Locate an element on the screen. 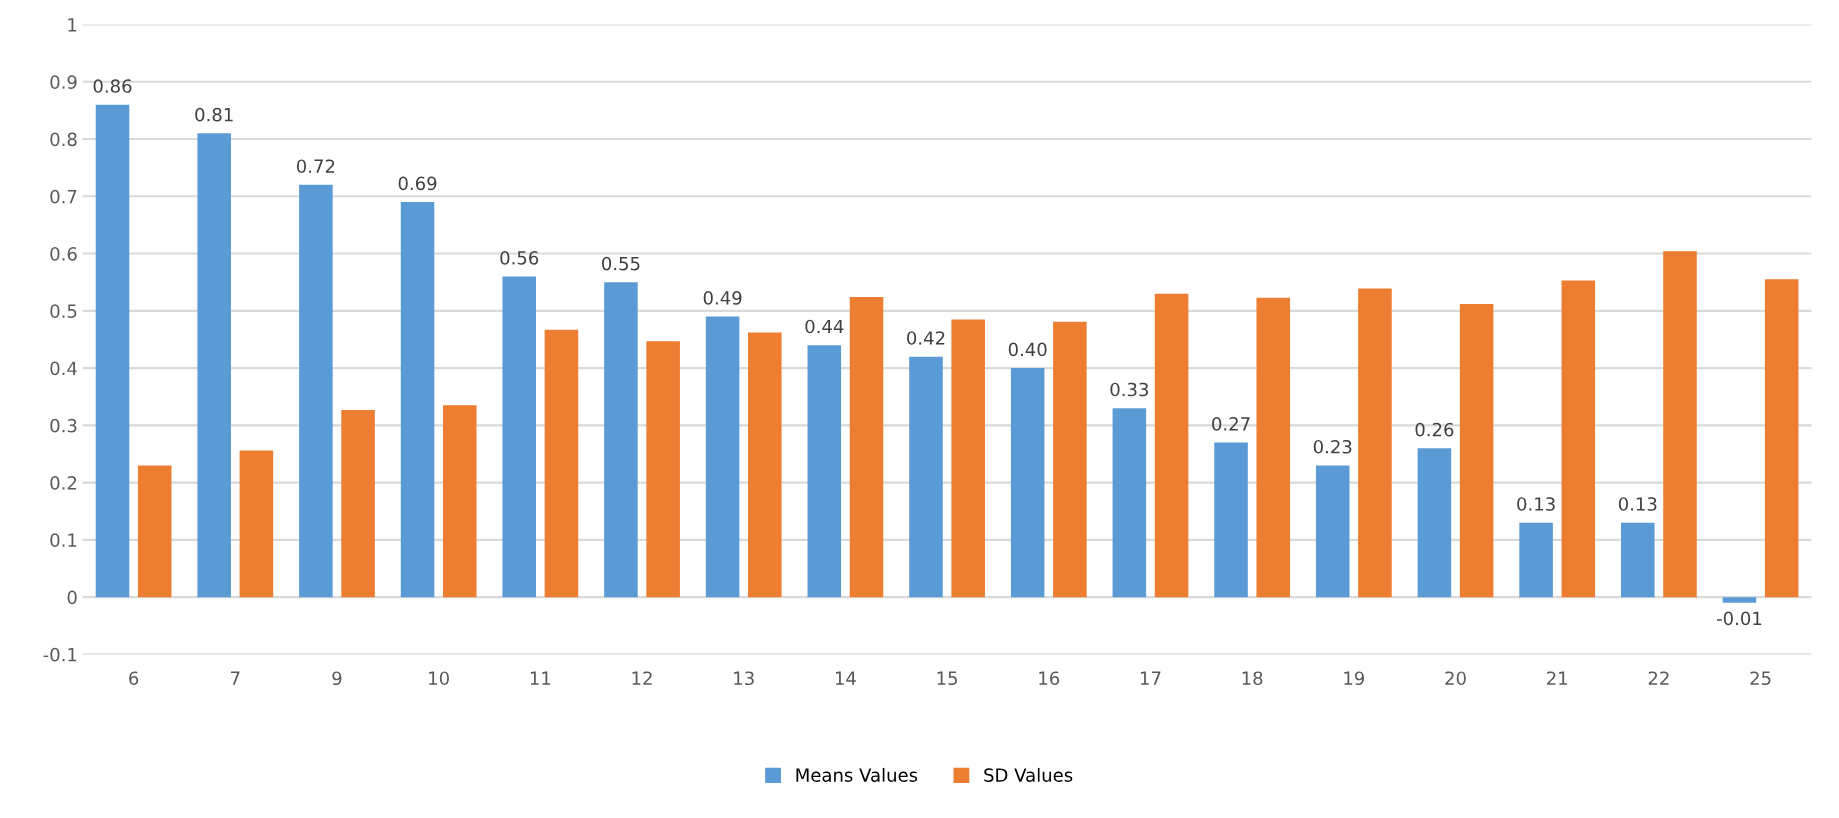 The image size is (1839, 818). x-tick-label: 11 is located at coordinates (540, 678).